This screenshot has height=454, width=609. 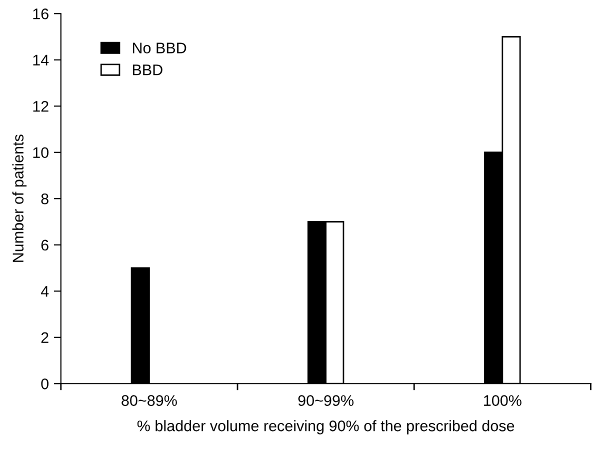 What do you see at coordinates (149, 400) in the screenshot?
I see `x-tick-label: 80~89%` at bounding box center [149, 400].